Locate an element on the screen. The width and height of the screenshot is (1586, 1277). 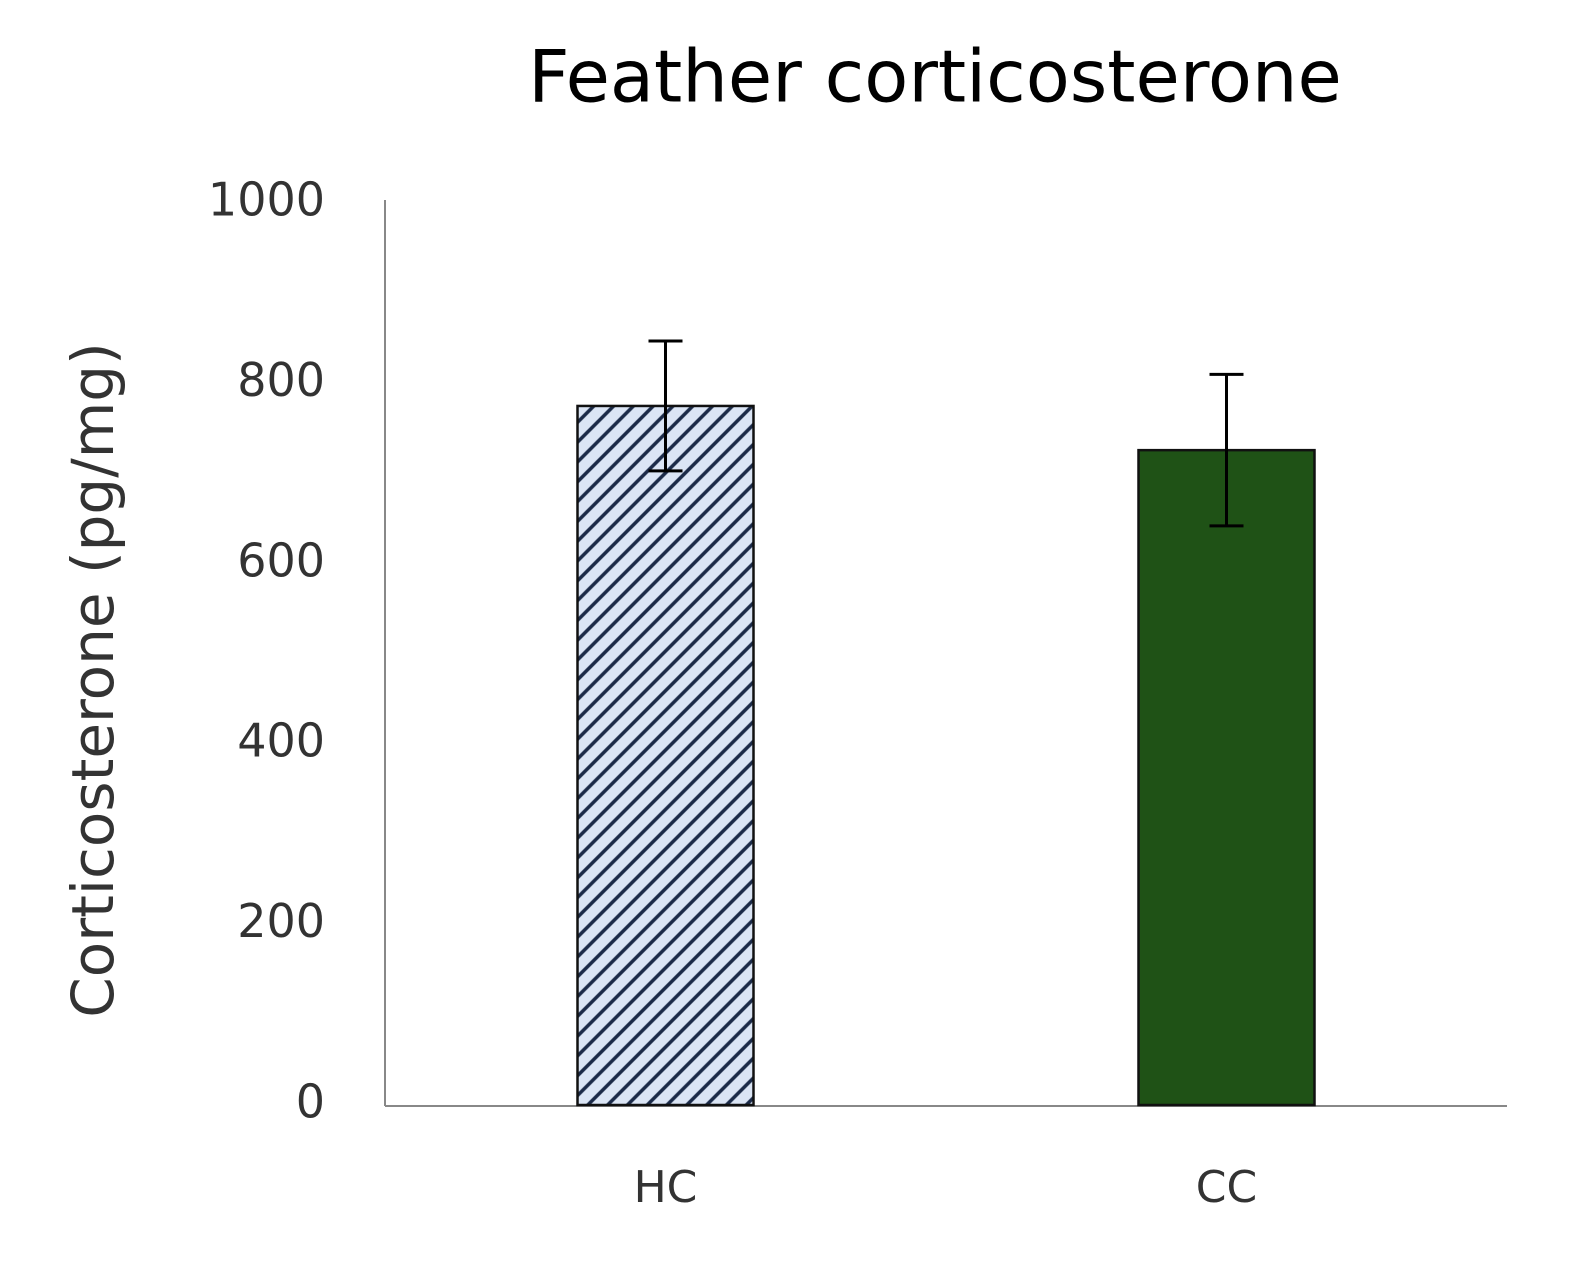
y-tick-label: 400 is located at coordinates (281, 741).